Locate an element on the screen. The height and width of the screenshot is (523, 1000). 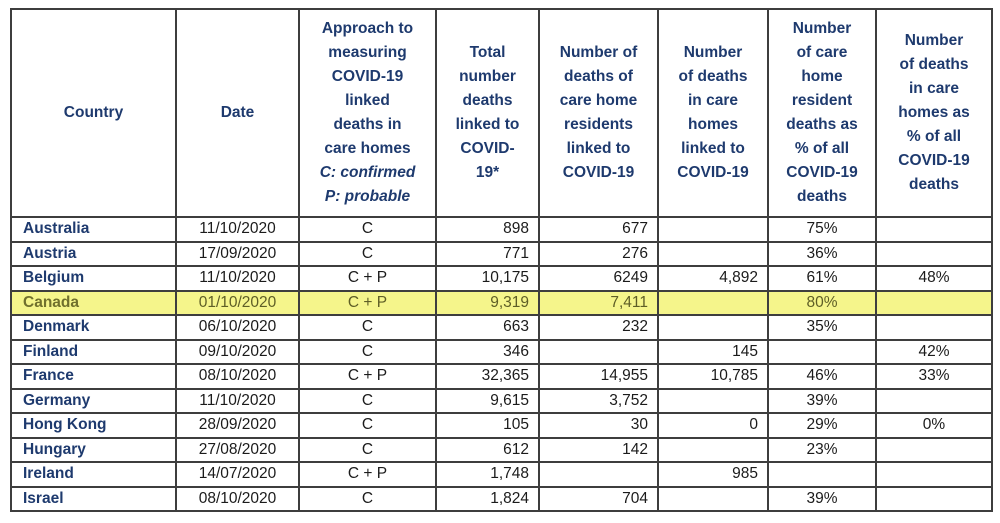
cell-country: Ireland is located at coordinates (93, 474).